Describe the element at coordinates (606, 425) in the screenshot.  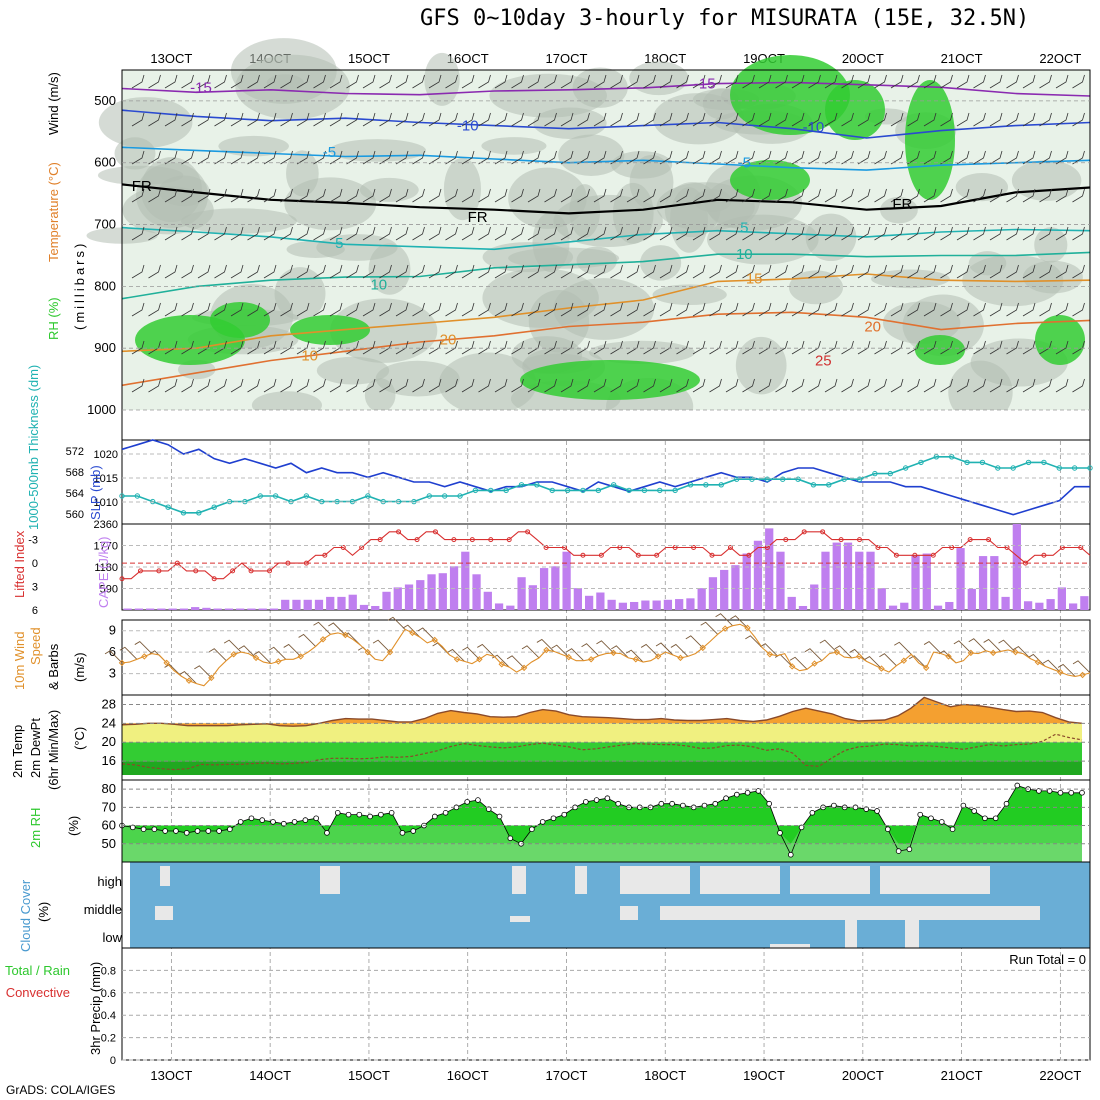
I see `below-surface` at that location.